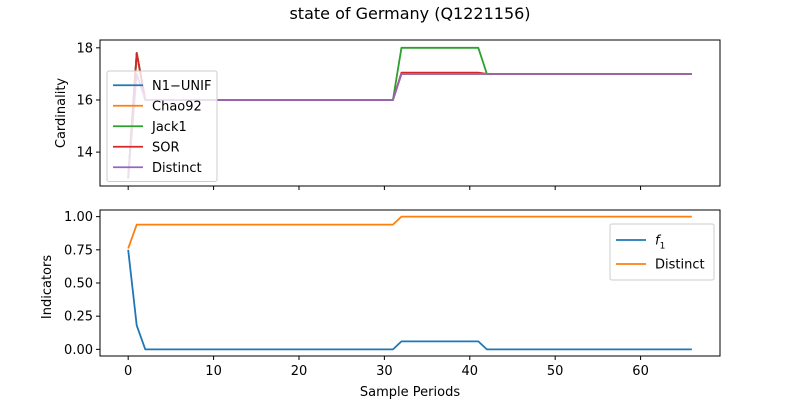 The image size is (800, 400). Describe the element at coordinates (78, 317) in the screenshot. I see `indicators-ytick-label: 0.25` at that location.